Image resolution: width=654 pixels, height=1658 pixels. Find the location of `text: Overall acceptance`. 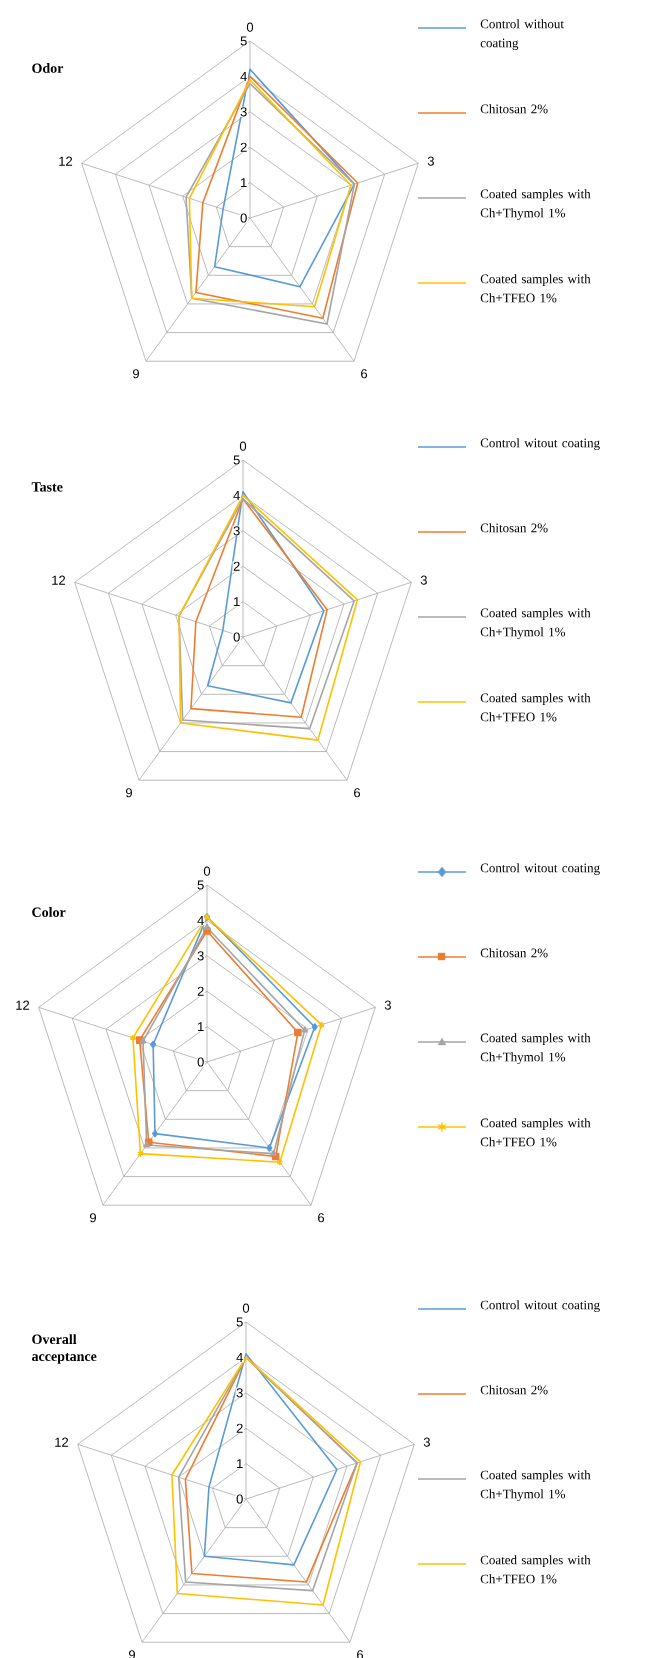

text: Overall acceptance is located at coordinates (64, 1349).